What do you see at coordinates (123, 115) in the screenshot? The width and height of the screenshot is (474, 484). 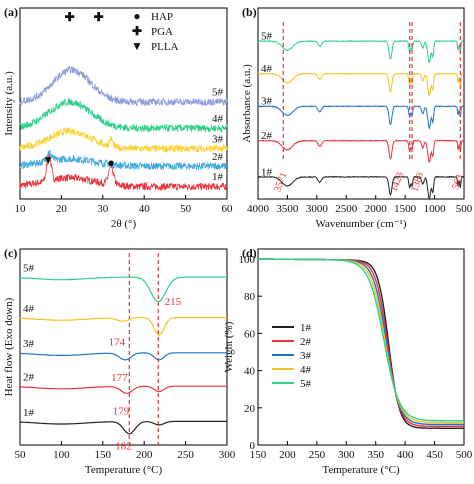 I see `xrd-line-4#` at bounding box center [123, 115].